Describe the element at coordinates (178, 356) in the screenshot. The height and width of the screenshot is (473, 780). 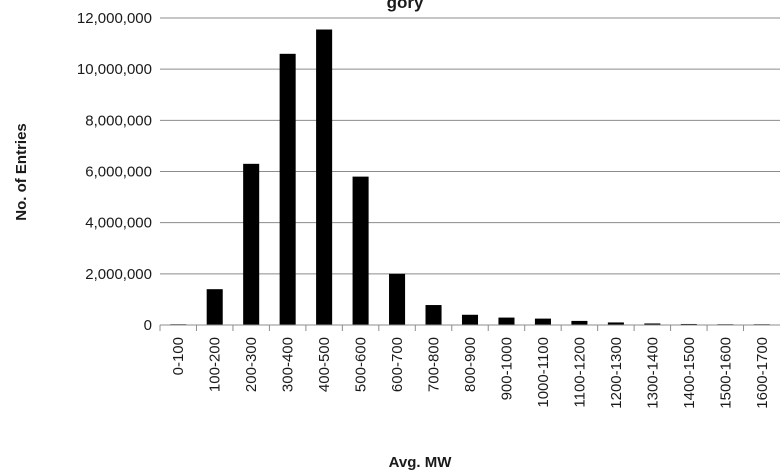
I see `x-tick-label: 0-100` at that location.